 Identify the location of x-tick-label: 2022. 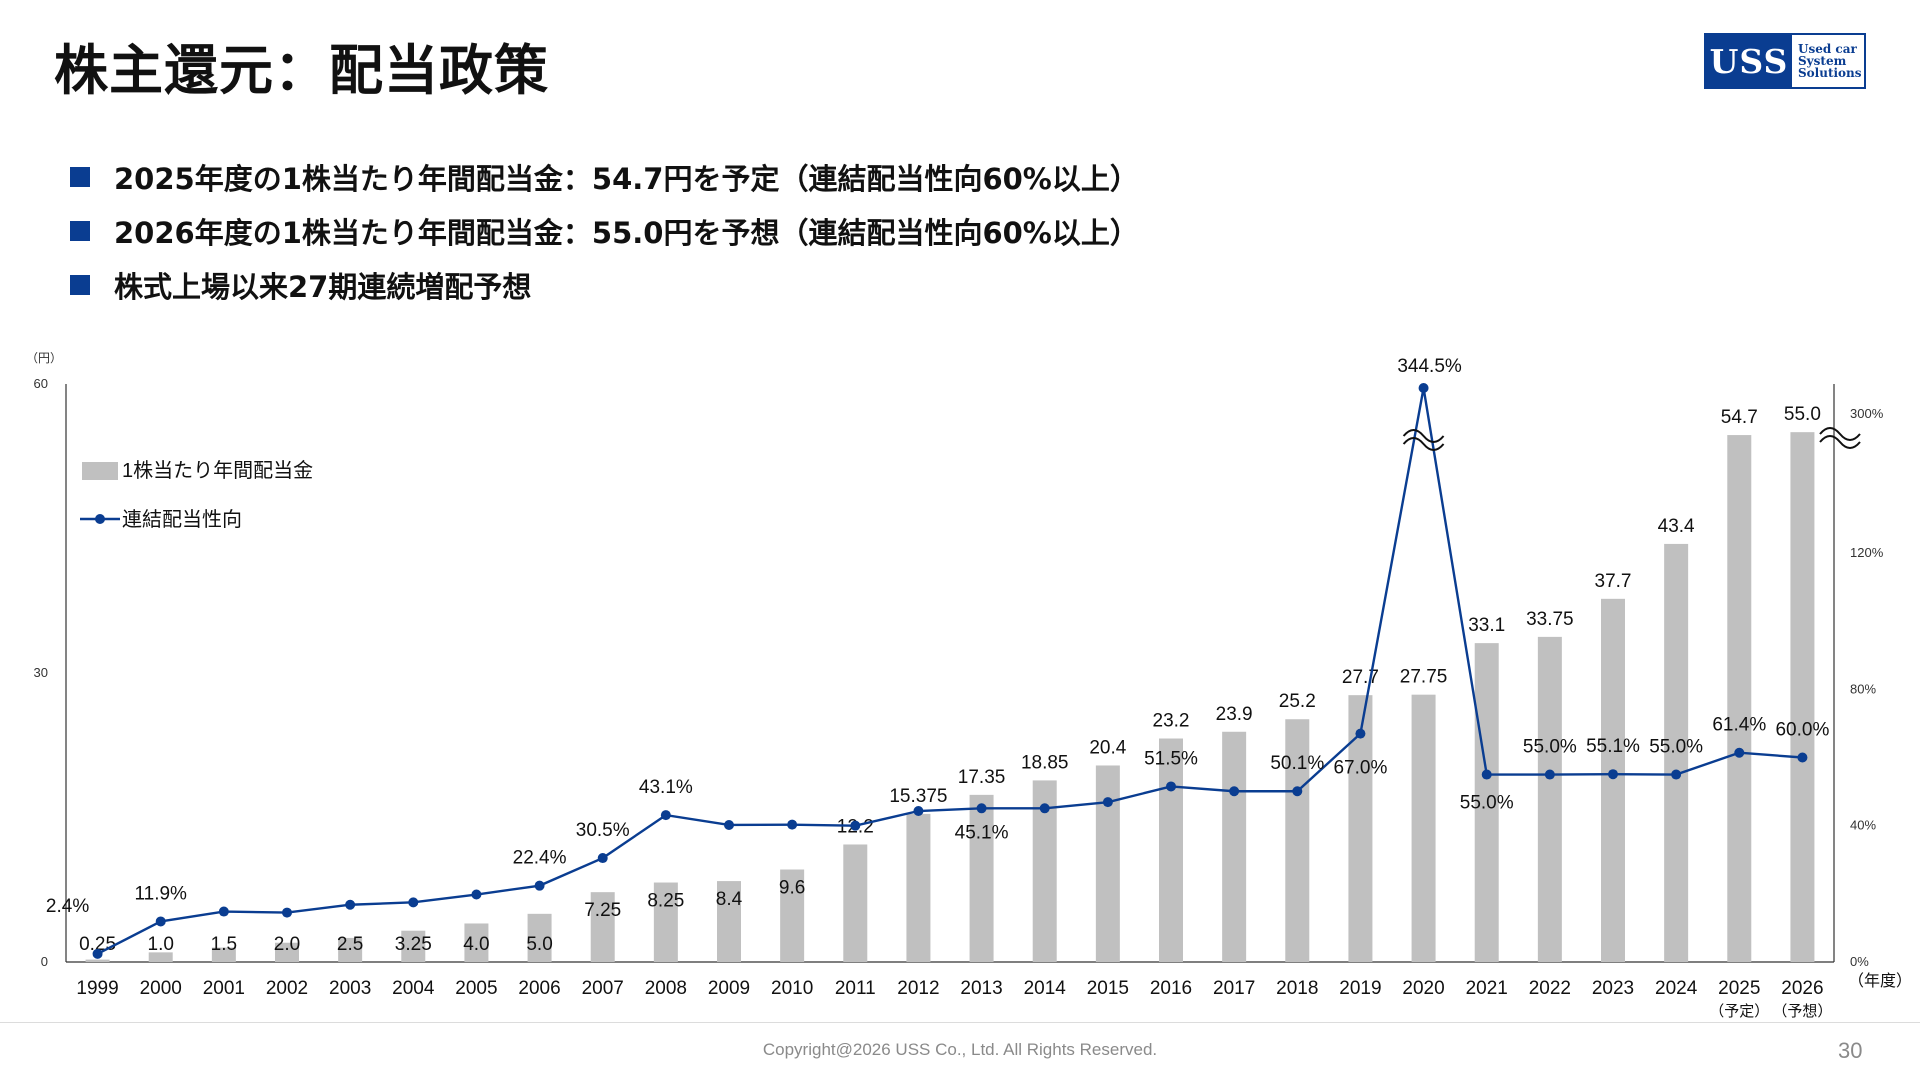
(1550, 988).